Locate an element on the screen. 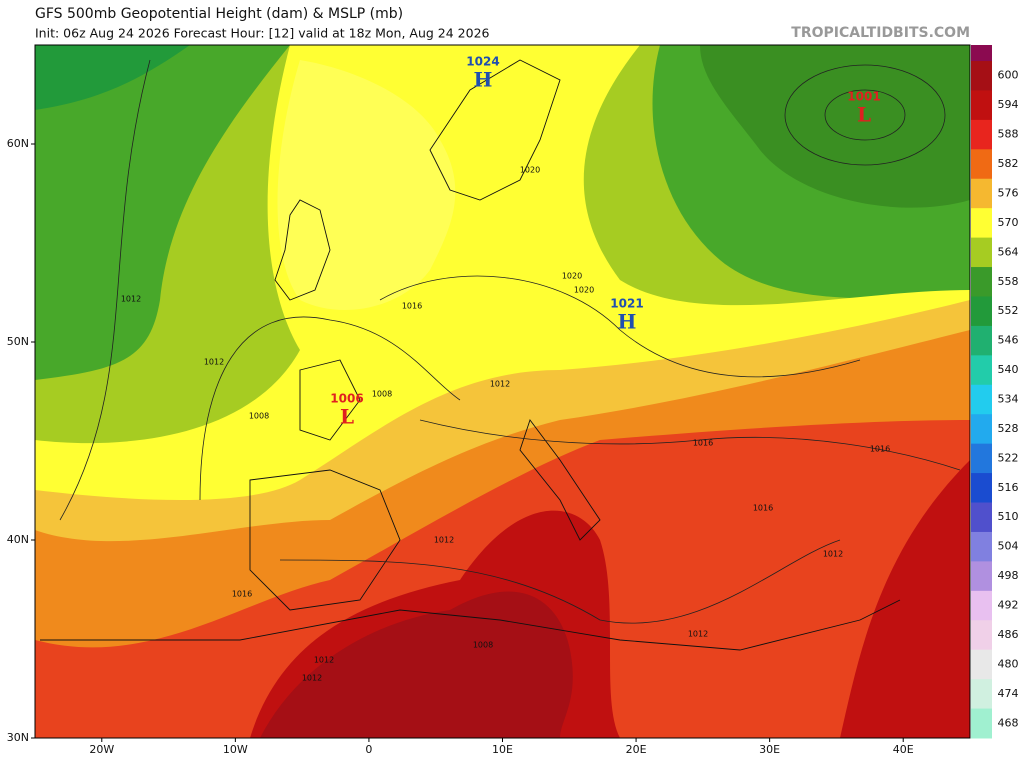  colorbar-label: 576 is located at coordinates (1008, 192).